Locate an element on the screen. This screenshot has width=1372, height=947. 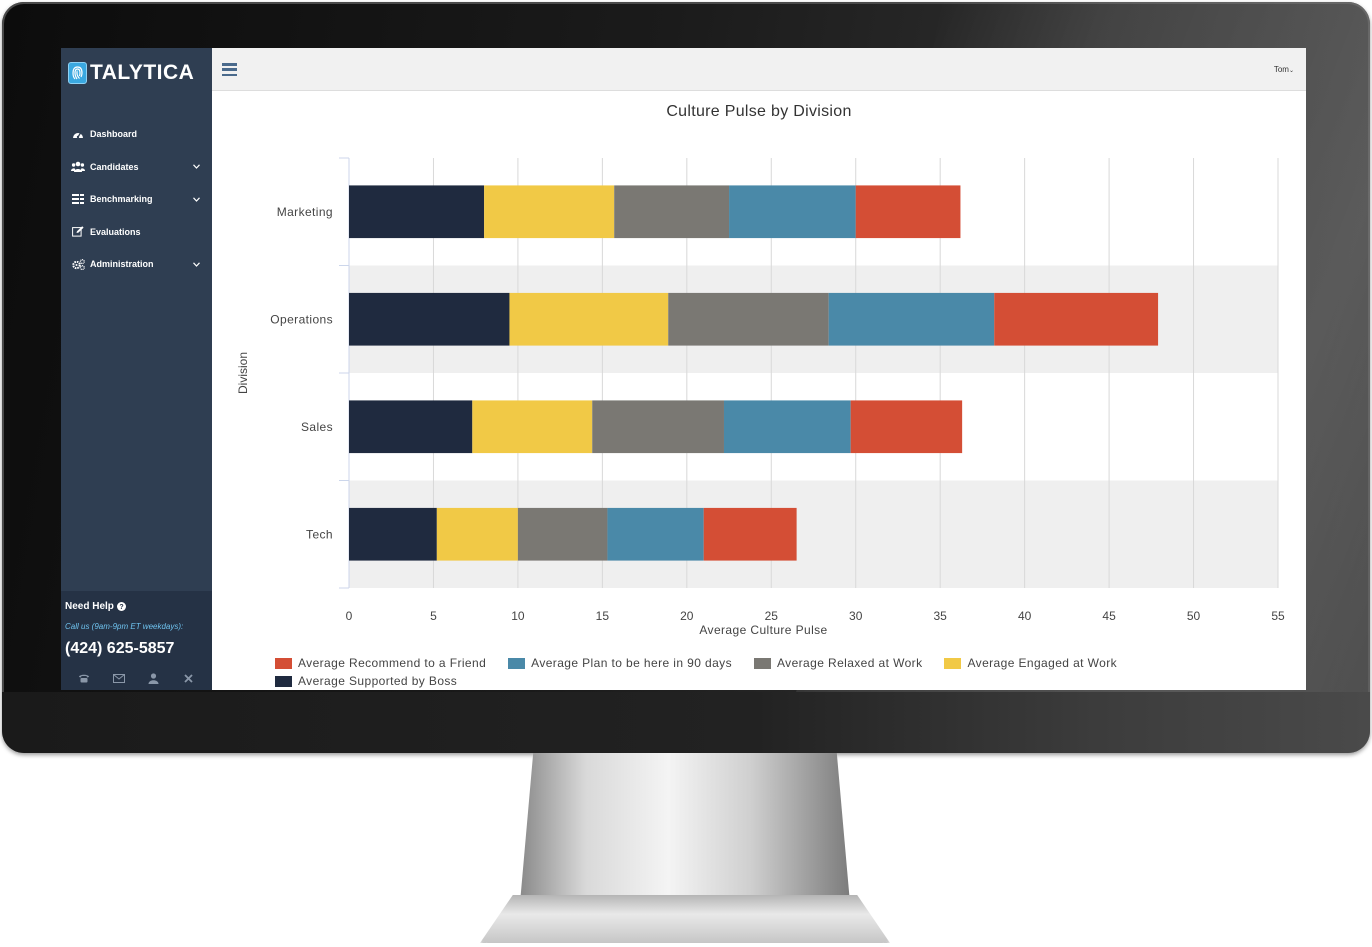
legend-label: Average Relaxed at Work is located at coordinates (849, 663).